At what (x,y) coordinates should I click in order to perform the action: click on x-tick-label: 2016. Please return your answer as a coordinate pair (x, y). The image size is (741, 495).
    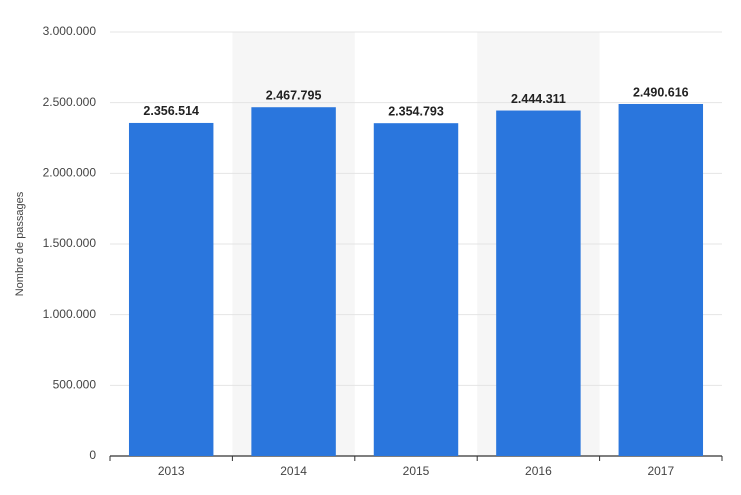
    Looking at the image, I should click on (538, 471).